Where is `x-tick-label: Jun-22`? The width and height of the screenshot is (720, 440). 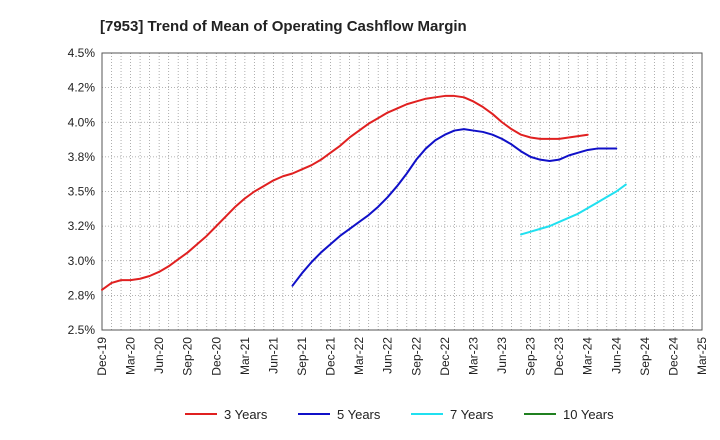
x-tick-label: Jun-22 is located at coordinates (388, 355).